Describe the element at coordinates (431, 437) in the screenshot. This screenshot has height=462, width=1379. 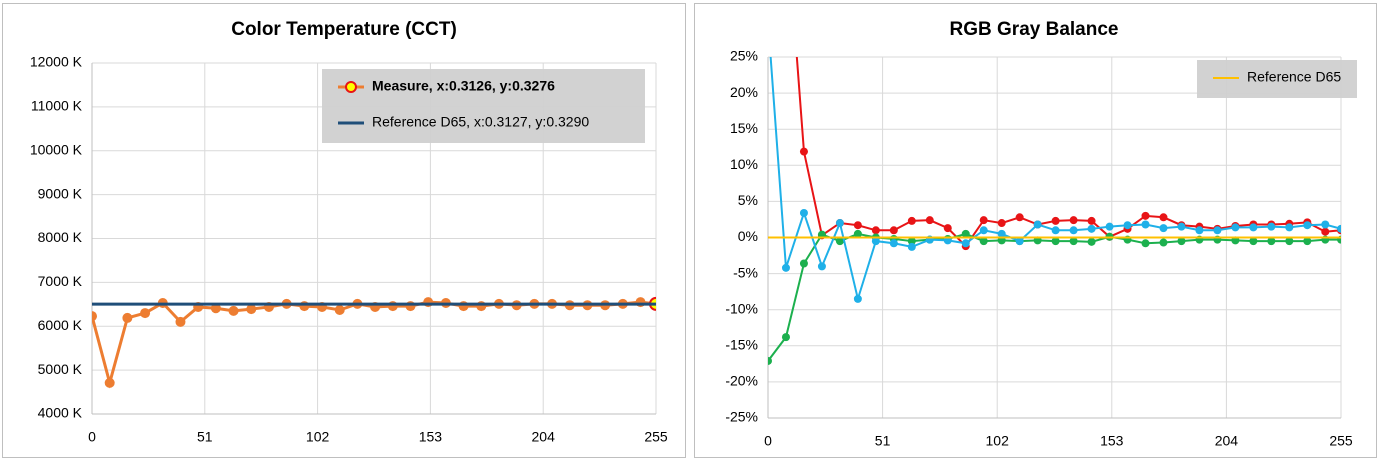
I see `x-tick-label: 153` at that location.